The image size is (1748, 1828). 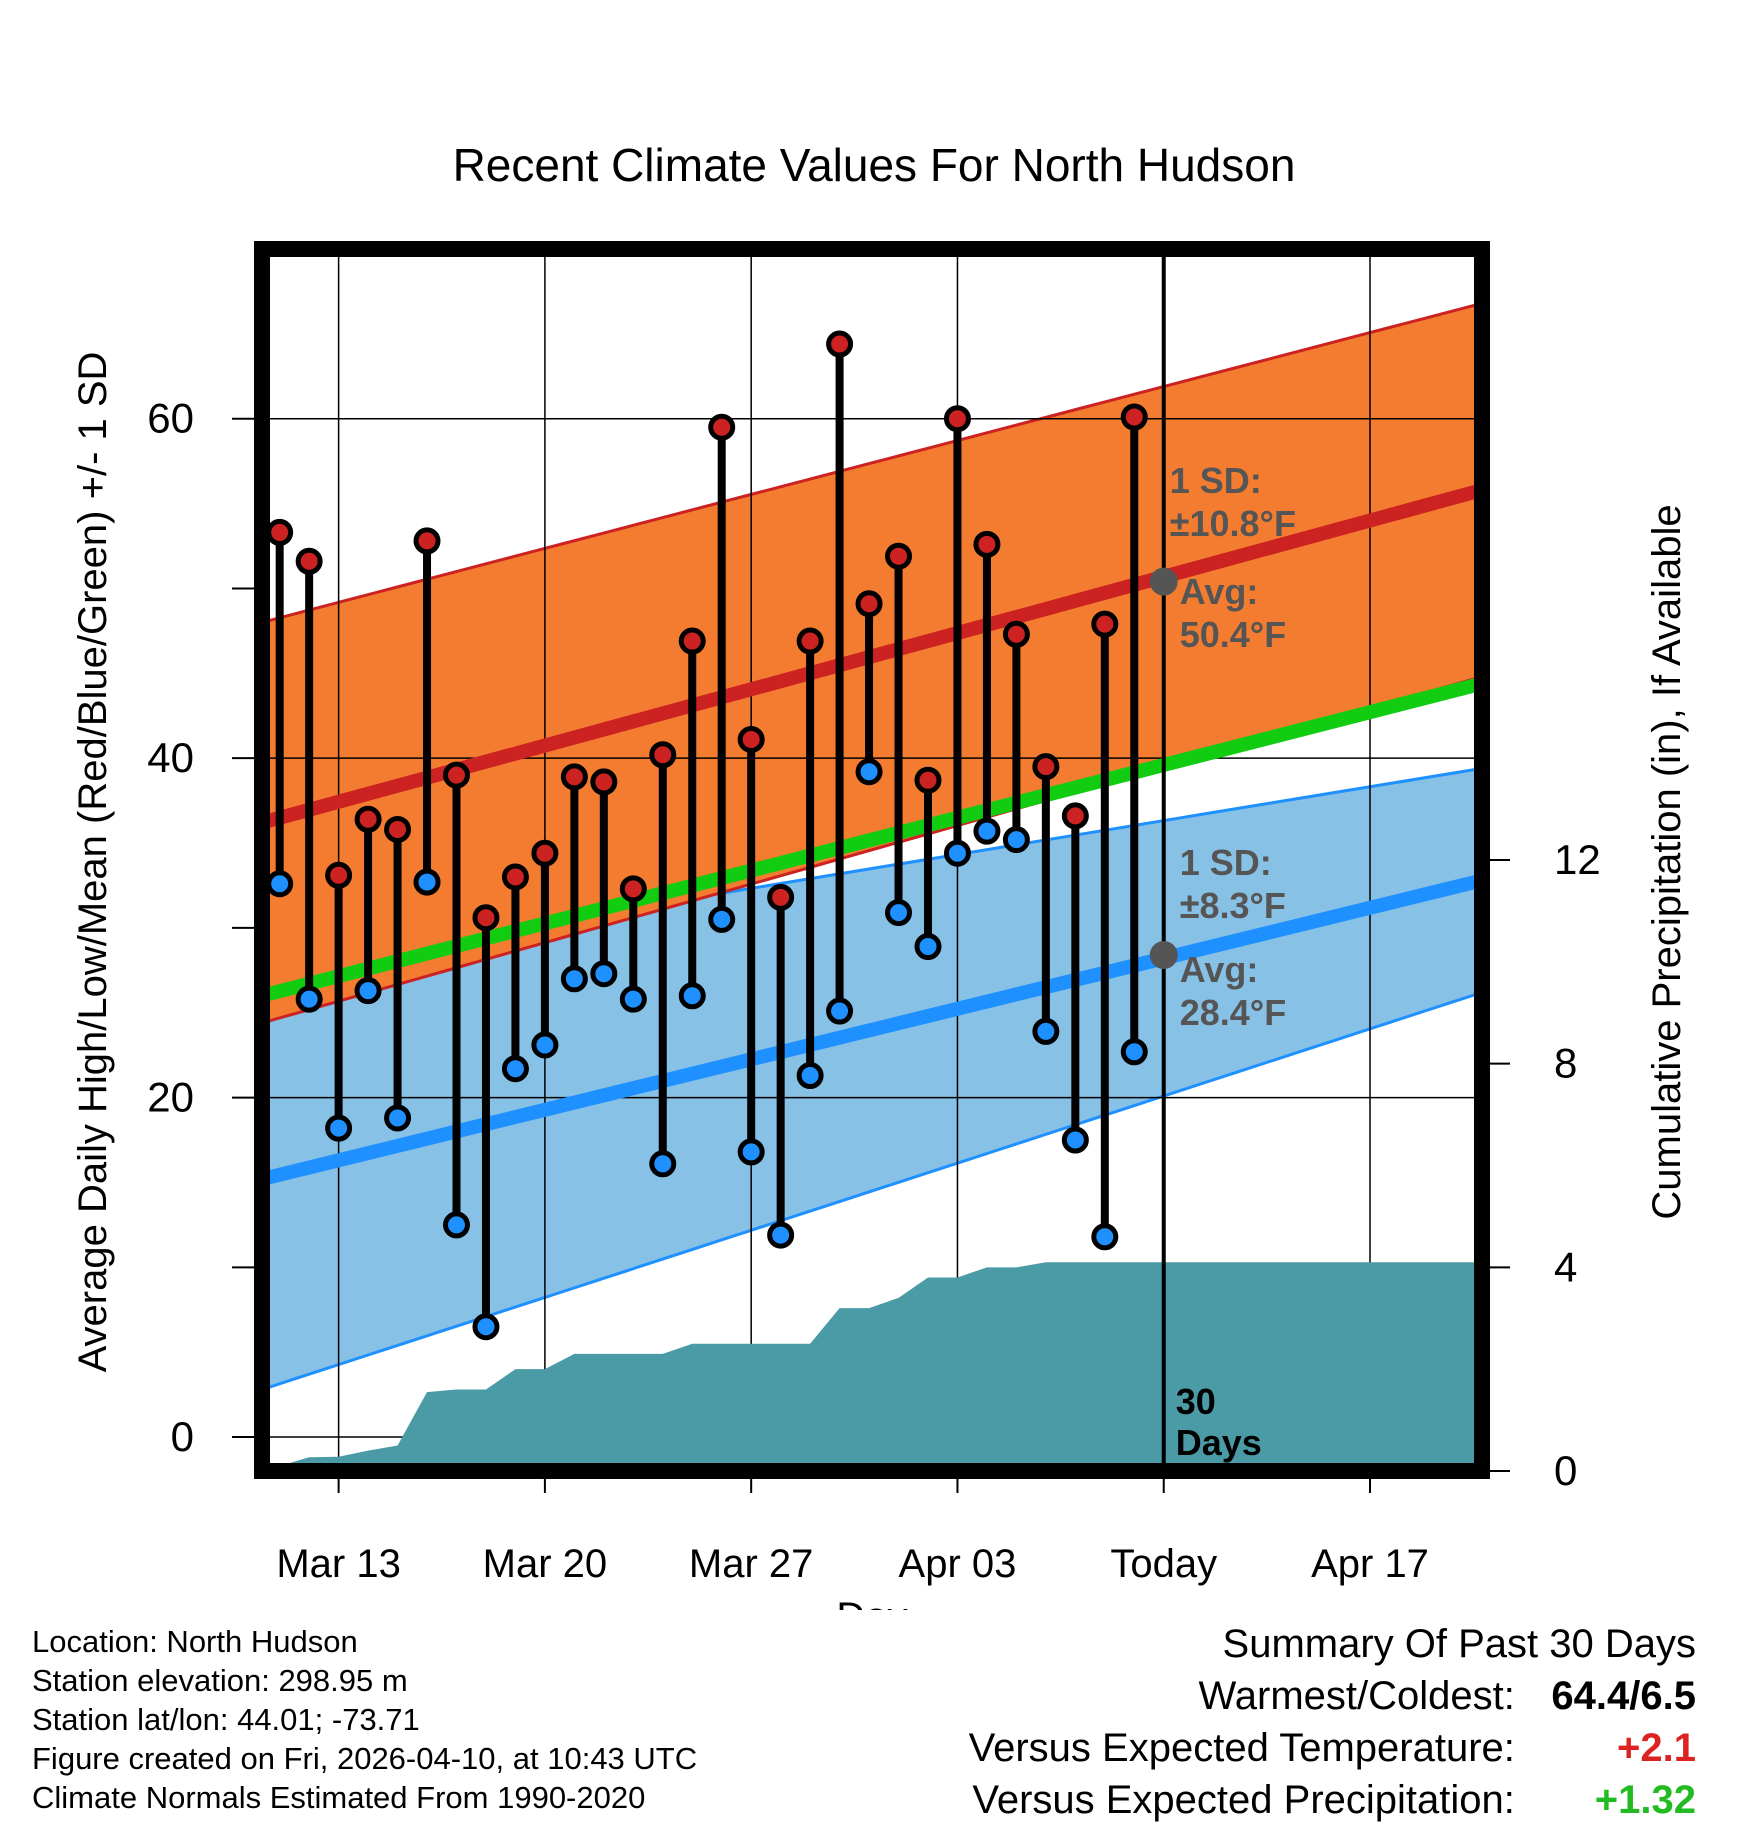 What do you see at coordinates (226, 1719) in the screenshot?
I see `station-latlon: Station lat/lon: 44.01; -73.71` at bounding box center [226, 1719].